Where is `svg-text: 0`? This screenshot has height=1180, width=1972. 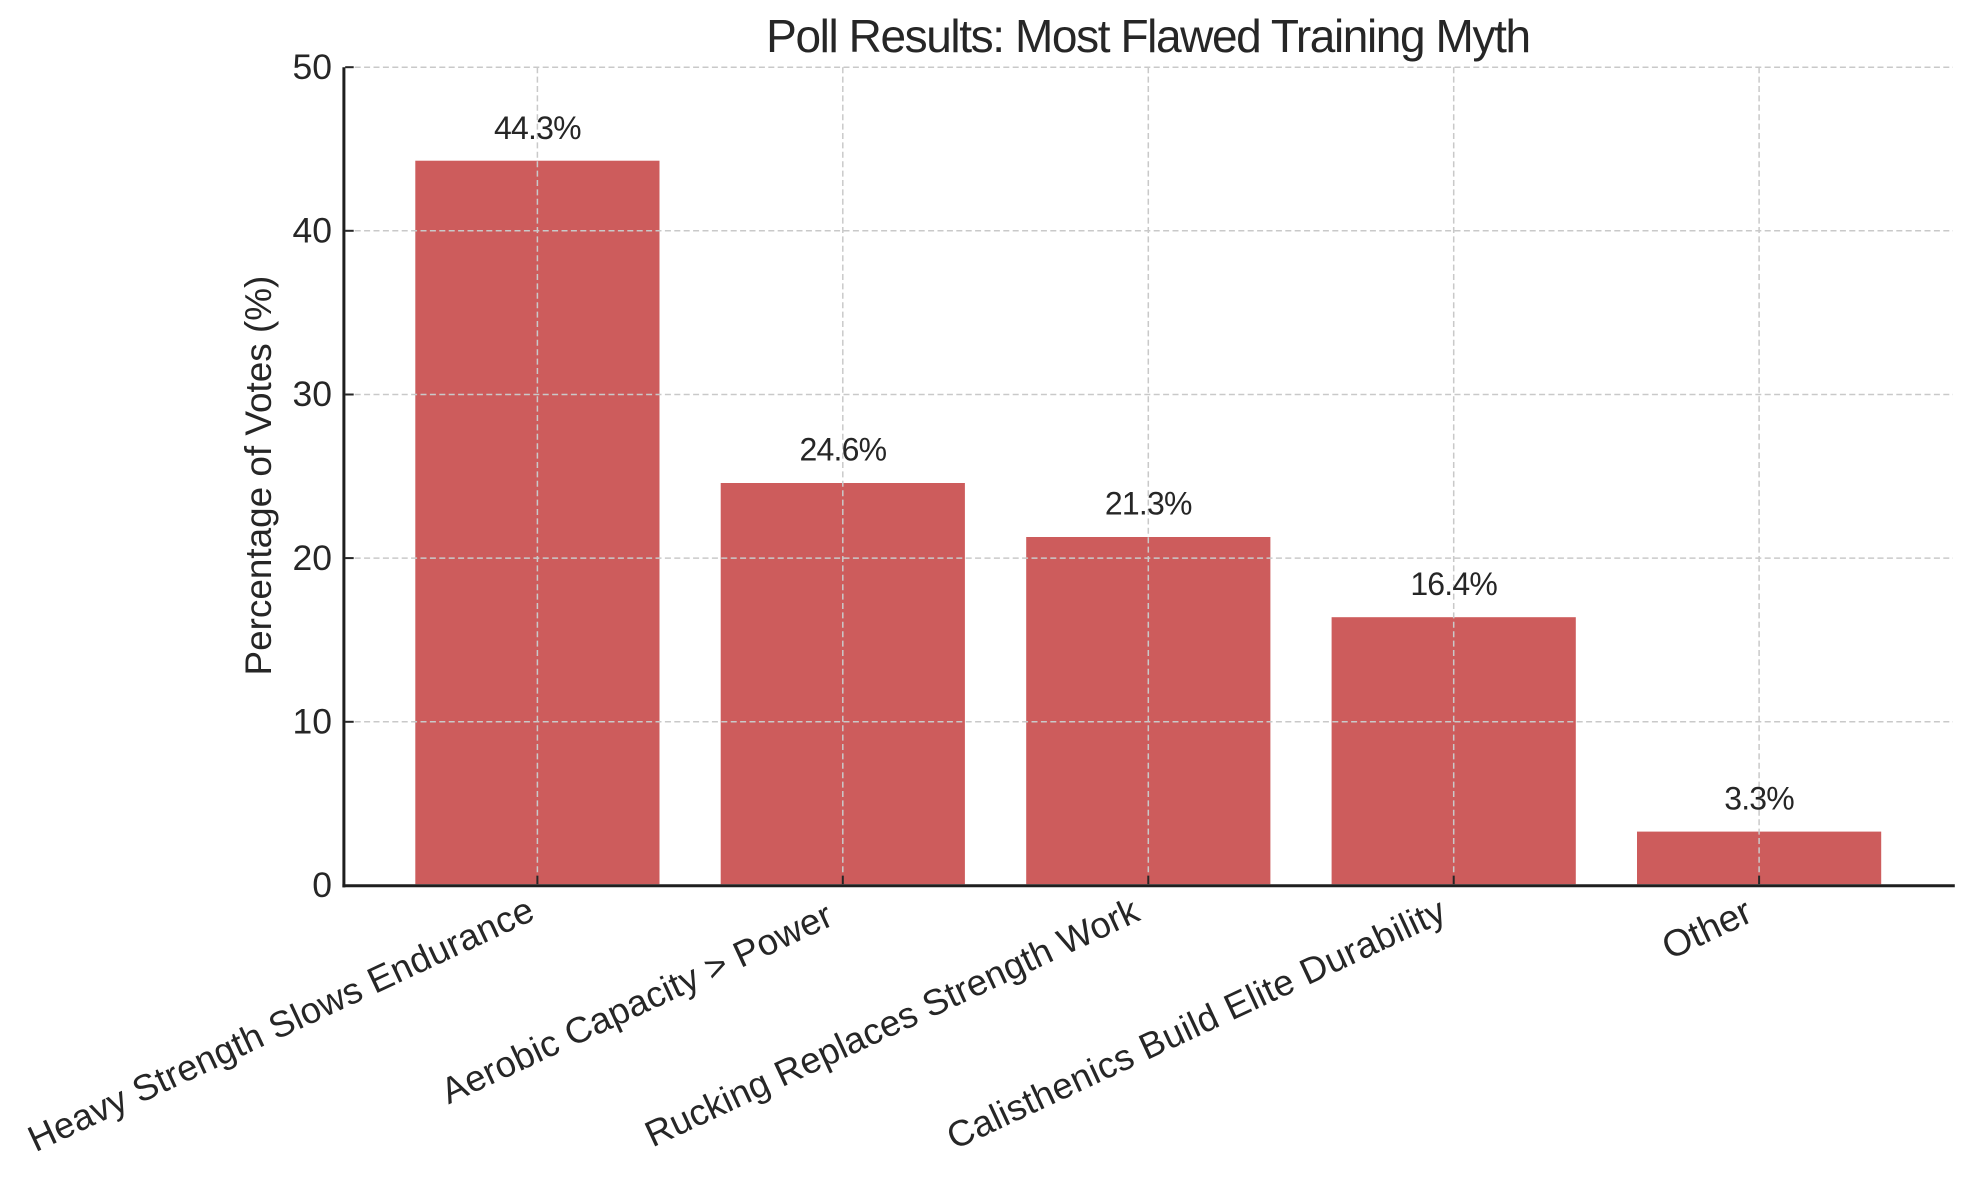 svg-text: 0 is located at coordinates (322, 885).